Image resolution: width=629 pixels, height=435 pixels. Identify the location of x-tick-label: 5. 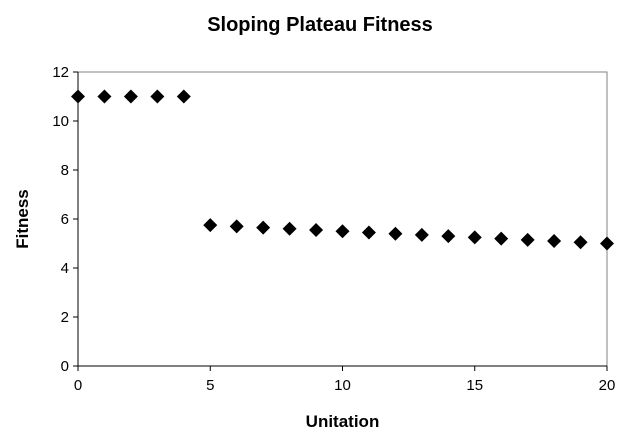
(210, 385).